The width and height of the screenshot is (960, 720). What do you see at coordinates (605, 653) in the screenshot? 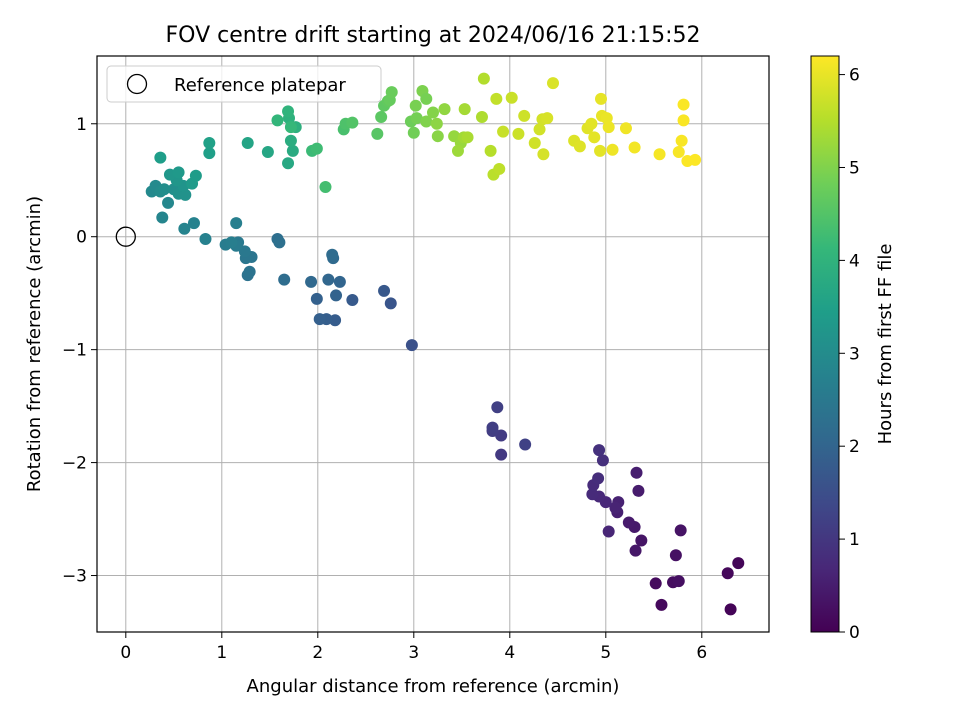
I see `x-tick-label: 5` at bounding box center [605, 653].